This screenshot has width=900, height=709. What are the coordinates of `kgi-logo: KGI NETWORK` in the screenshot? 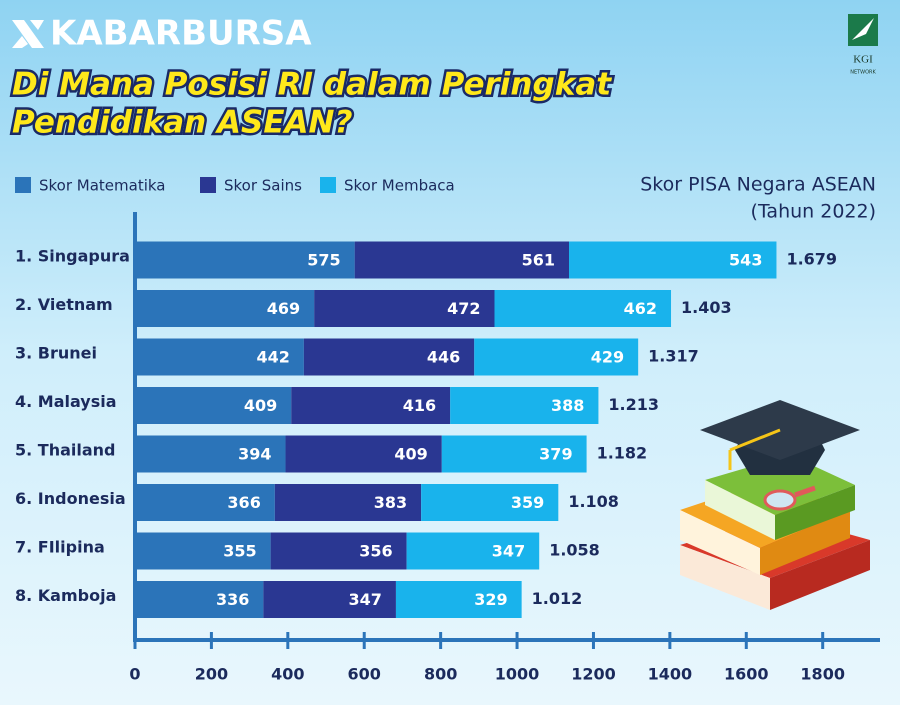 It's located at (863, 45).